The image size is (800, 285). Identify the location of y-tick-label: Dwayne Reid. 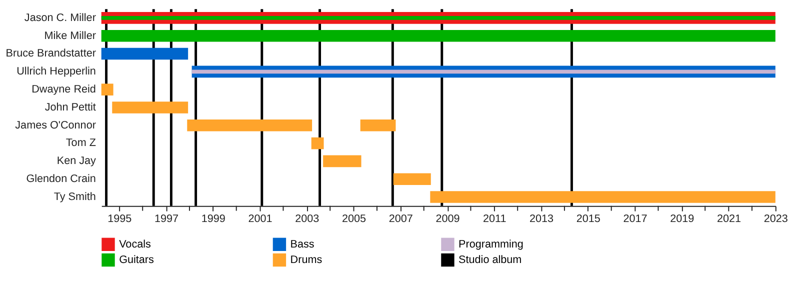
(64, 90).